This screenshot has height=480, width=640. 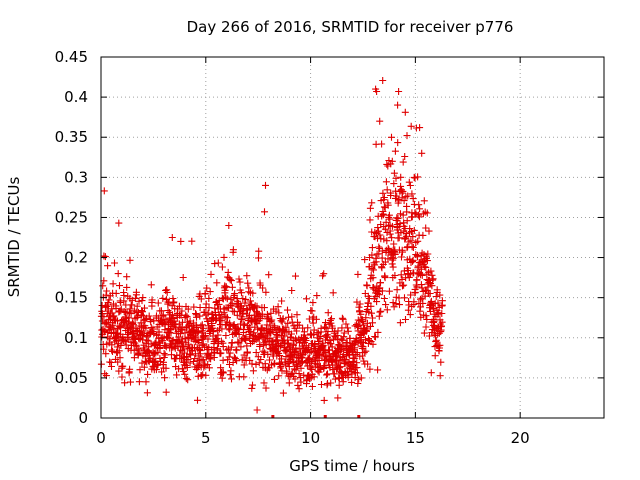 I want to click on x-tick-label: 15, so click(x=415, y=438).